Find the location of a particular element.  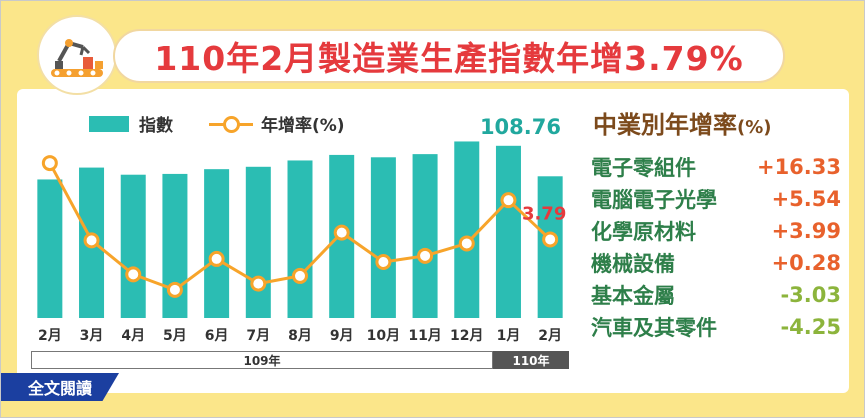

year-label-109-text: 109年 is located at coordinates (262, 360).